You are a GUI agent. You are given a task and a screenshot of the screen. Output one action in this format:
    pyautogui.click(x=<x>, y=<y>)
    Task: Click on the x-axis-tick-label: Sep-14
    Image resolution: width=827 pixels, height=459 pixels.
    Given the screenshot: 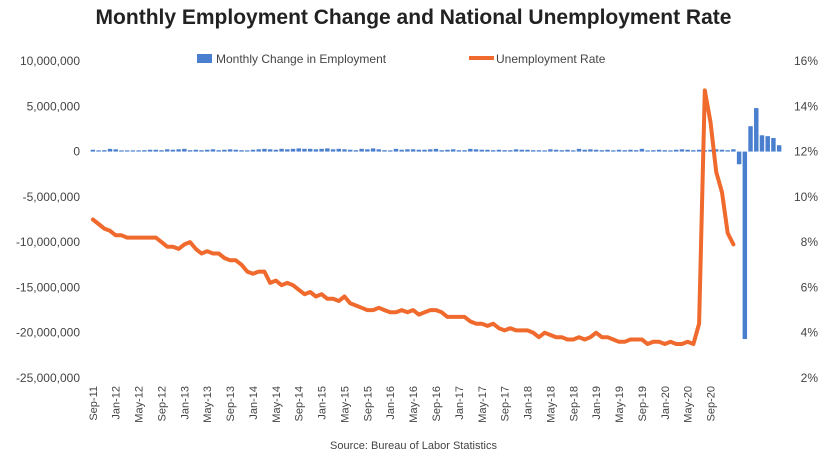 What is the action you would take?
    pyautogui.click(x=300, y=403)
    